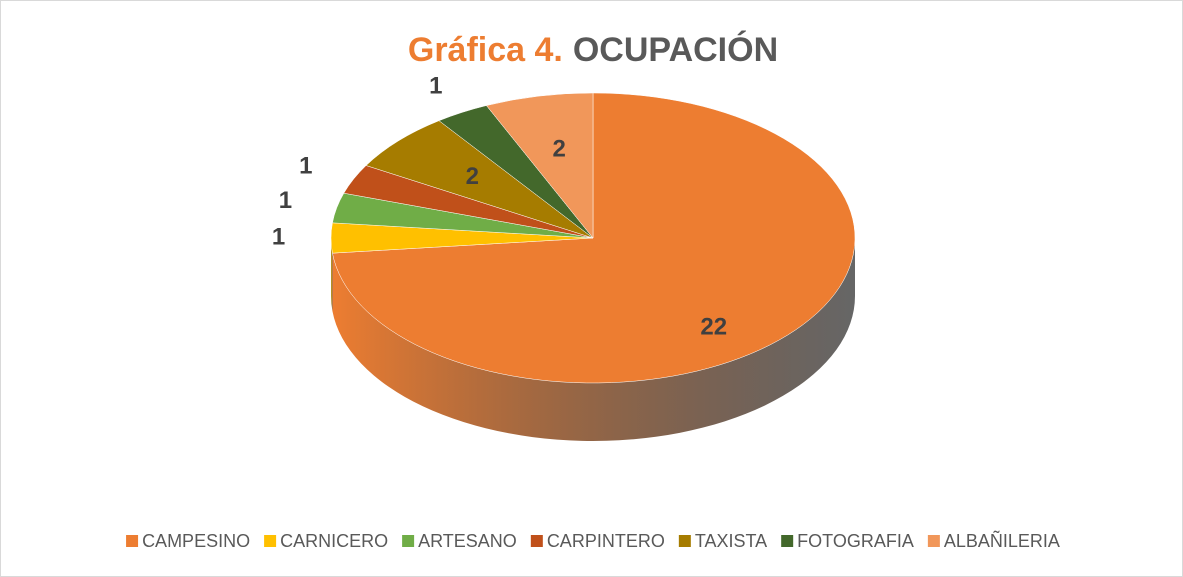  What do you see at coordinates (332, 275) in the screenshot?
I see `slice-side` at bounding box center [332, 275].